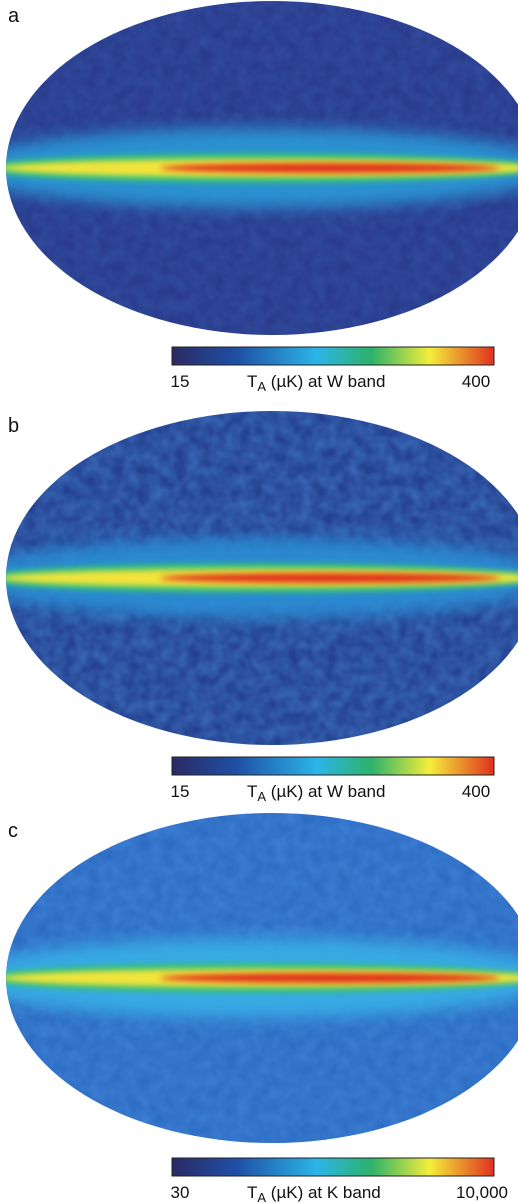  What do you see at coordinates (323, 1192) in the screenshot?
I see `caption: (µK) at K band` at bounding box center [323, 1192].